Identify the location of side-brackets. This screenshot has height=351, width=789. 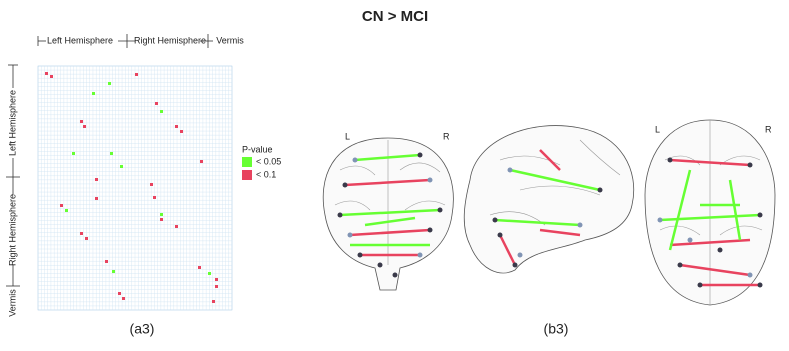
(13, 175).